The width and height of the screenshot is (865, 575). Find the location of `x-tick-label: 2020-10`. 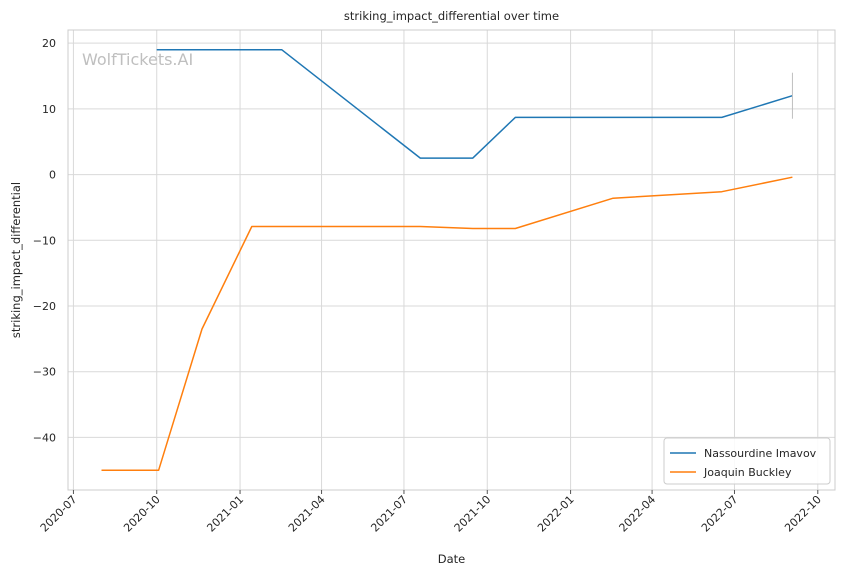

x-tick-label: 2020-10 is located at coordinates (142, 514).